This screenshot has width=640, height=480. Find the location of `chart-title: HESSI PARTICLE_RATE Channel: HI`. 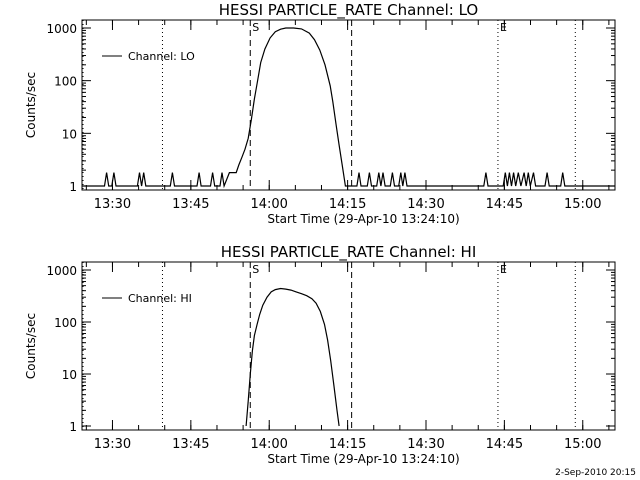

chart-title: HESSI PARTICLE_RATE Channel: HI is located at coordinates (349, 252).